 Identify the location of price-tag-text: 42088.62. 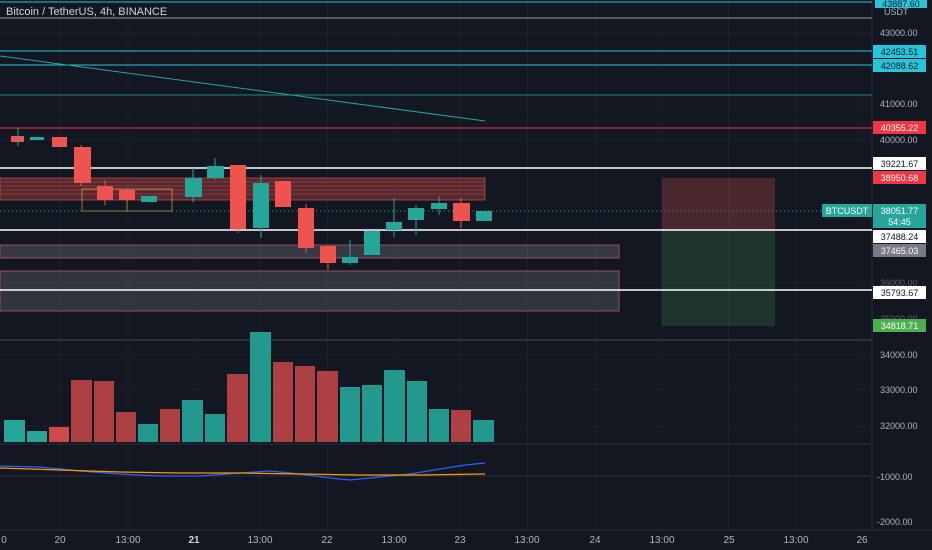
(900, 66).